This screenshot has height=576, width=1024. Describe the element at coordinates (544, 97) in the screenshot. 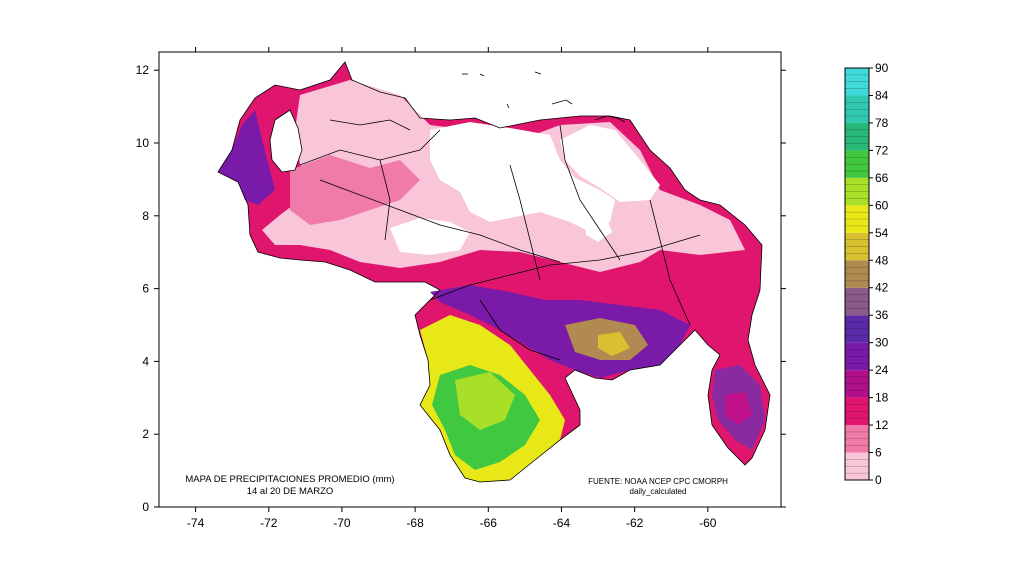

I see `islands` at that location.